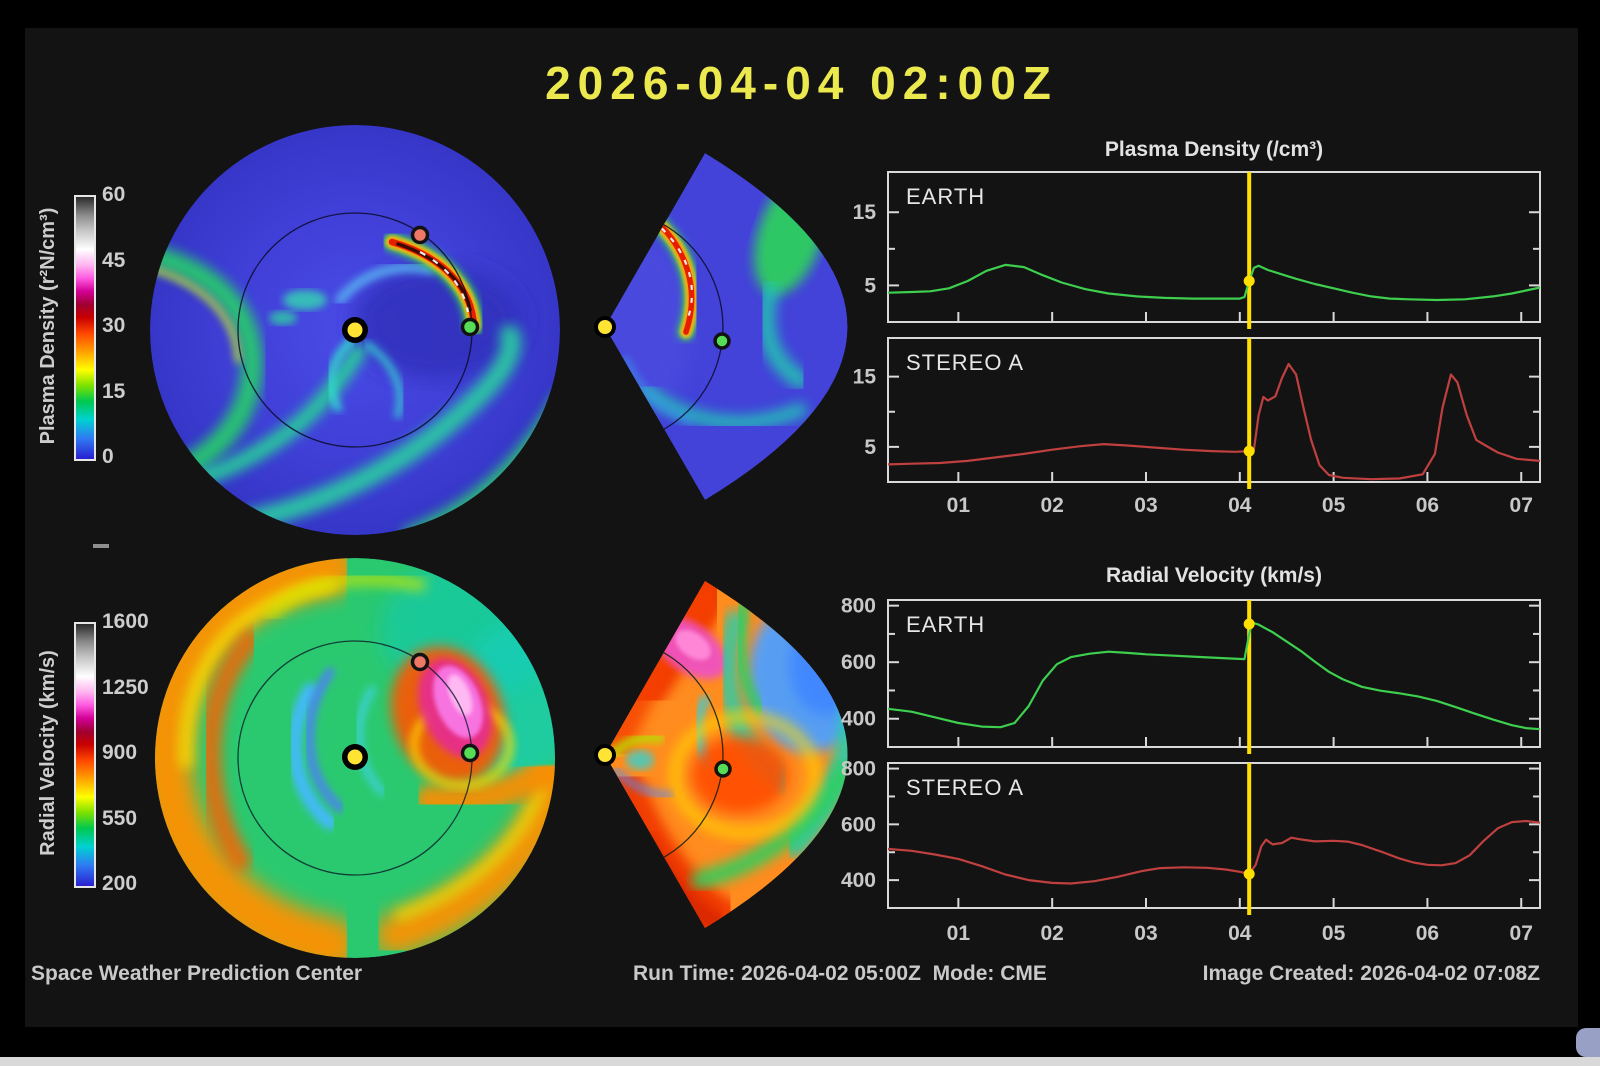  Describe the element at coordinates (120, 752) in the screenshot. I see `colorbar-tick-label: 900` at that location.